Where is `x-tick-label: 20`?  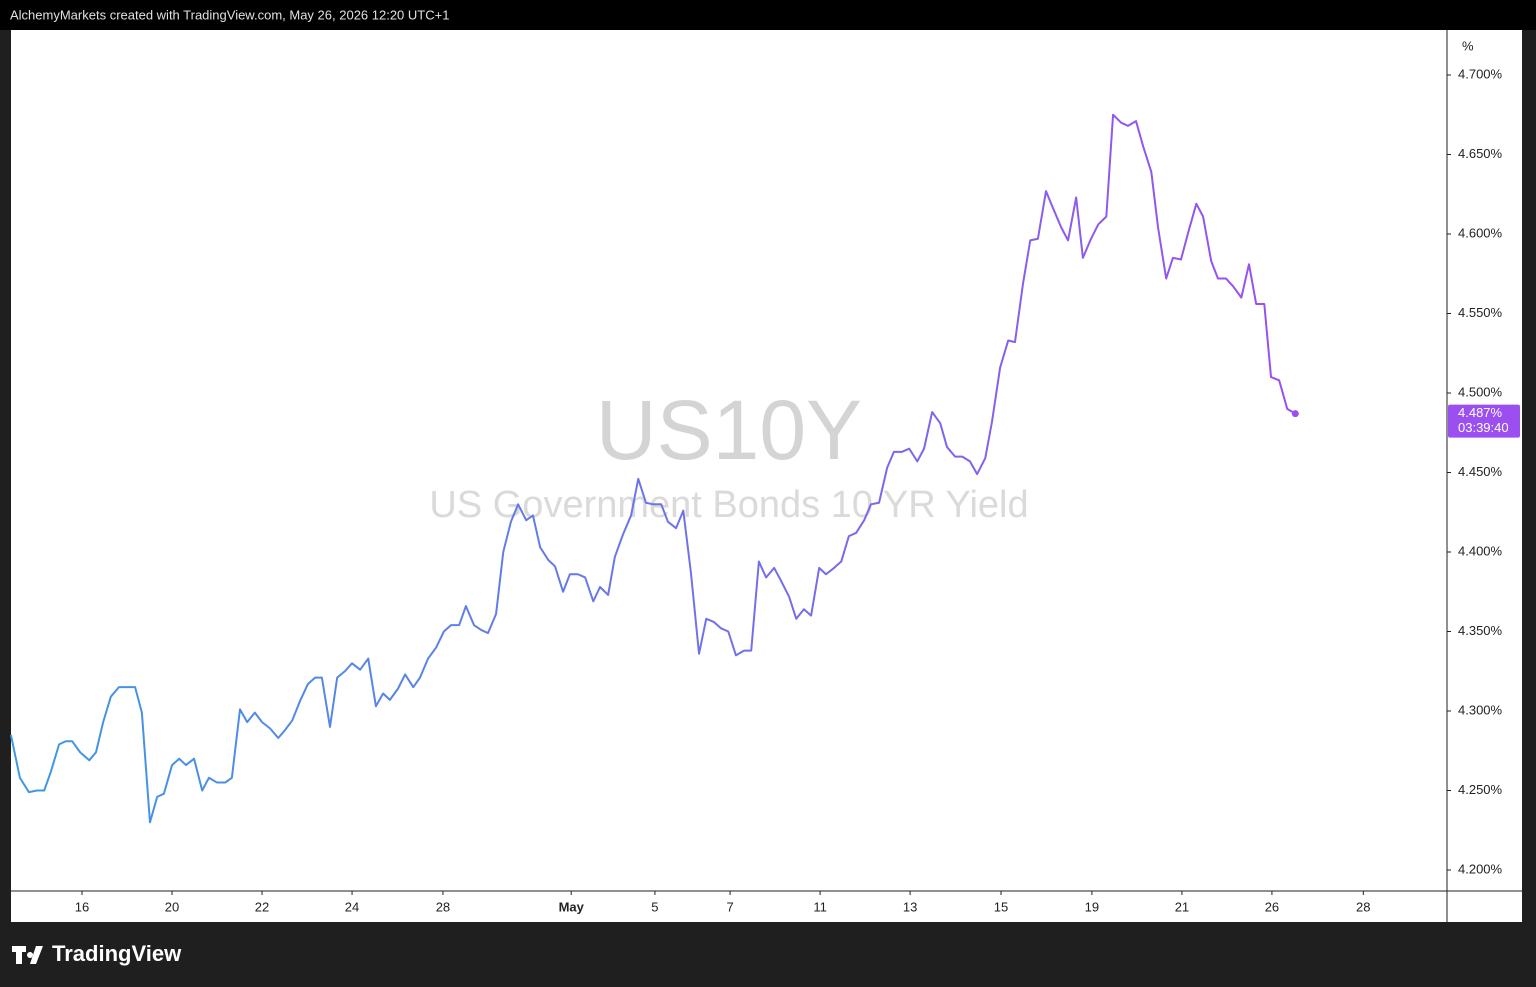
x-tick-label: 20 is located at coordinates (172, 906).